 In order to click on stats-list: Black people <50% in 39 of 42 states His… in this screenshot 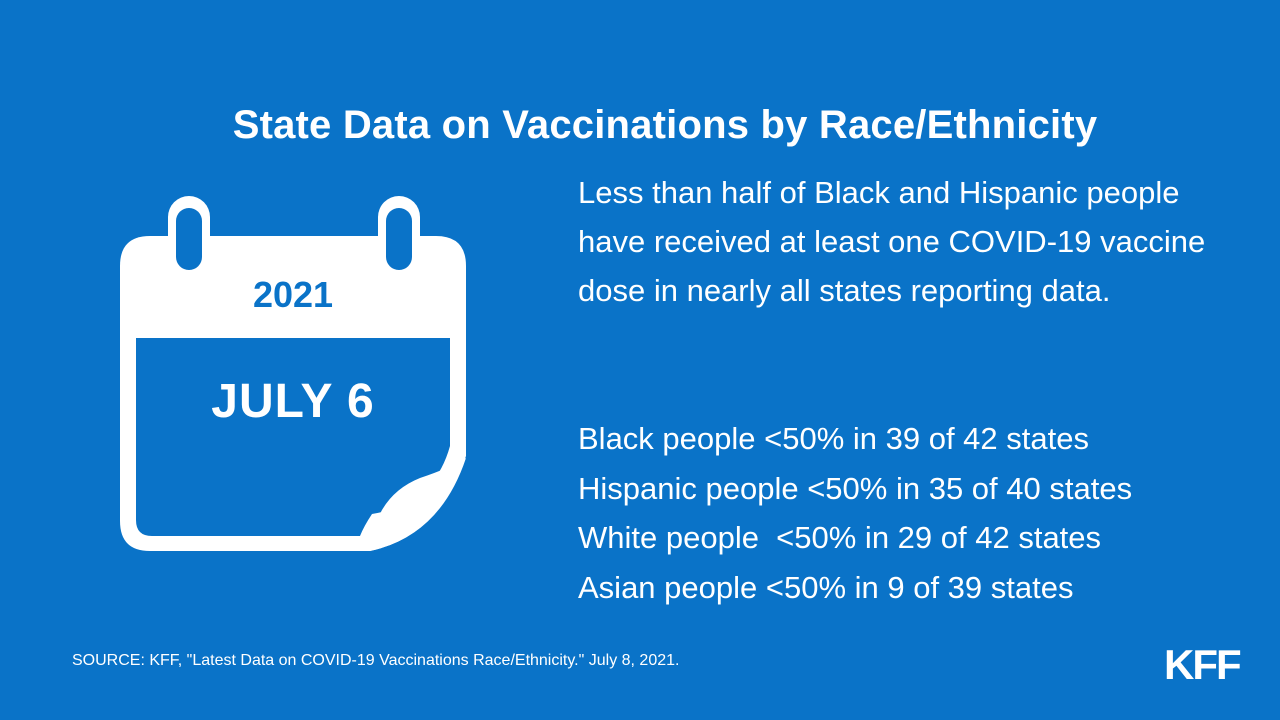, I will do `click(918, 513)`.